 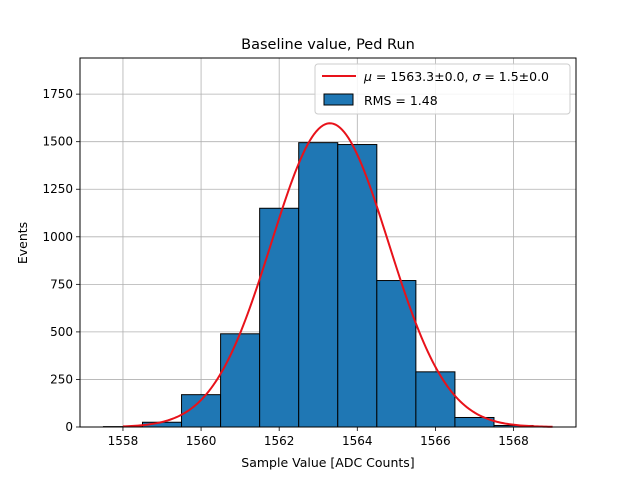 What do you see at coordinates (318, 437) in the screenshot?
I see `x-axis-ticks: 1558 1560 1562 1564 1566 1568` at bounding box center [318, 437].